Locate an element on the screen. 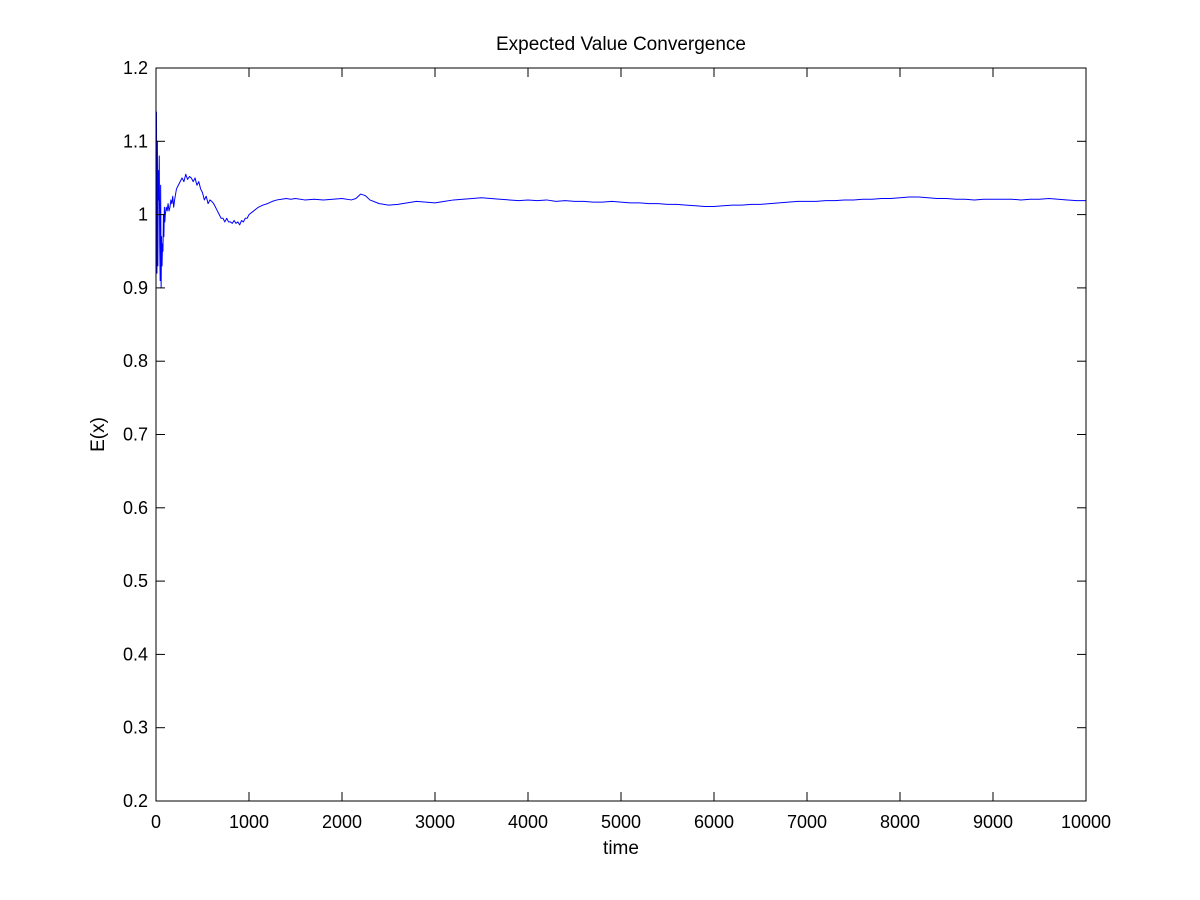  x-tick-label: 7000 is located at coordinates (807, 822).